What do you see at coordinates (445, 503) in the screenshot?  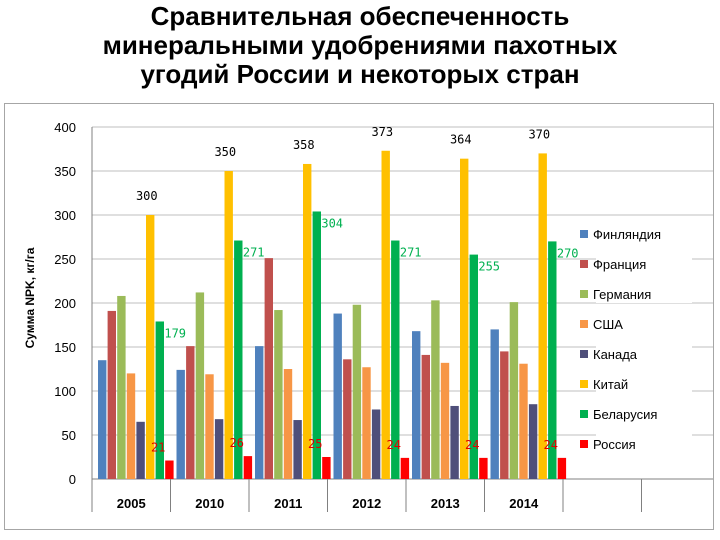 I see `x-category-label: 2013` at bounding box center [445, 503].